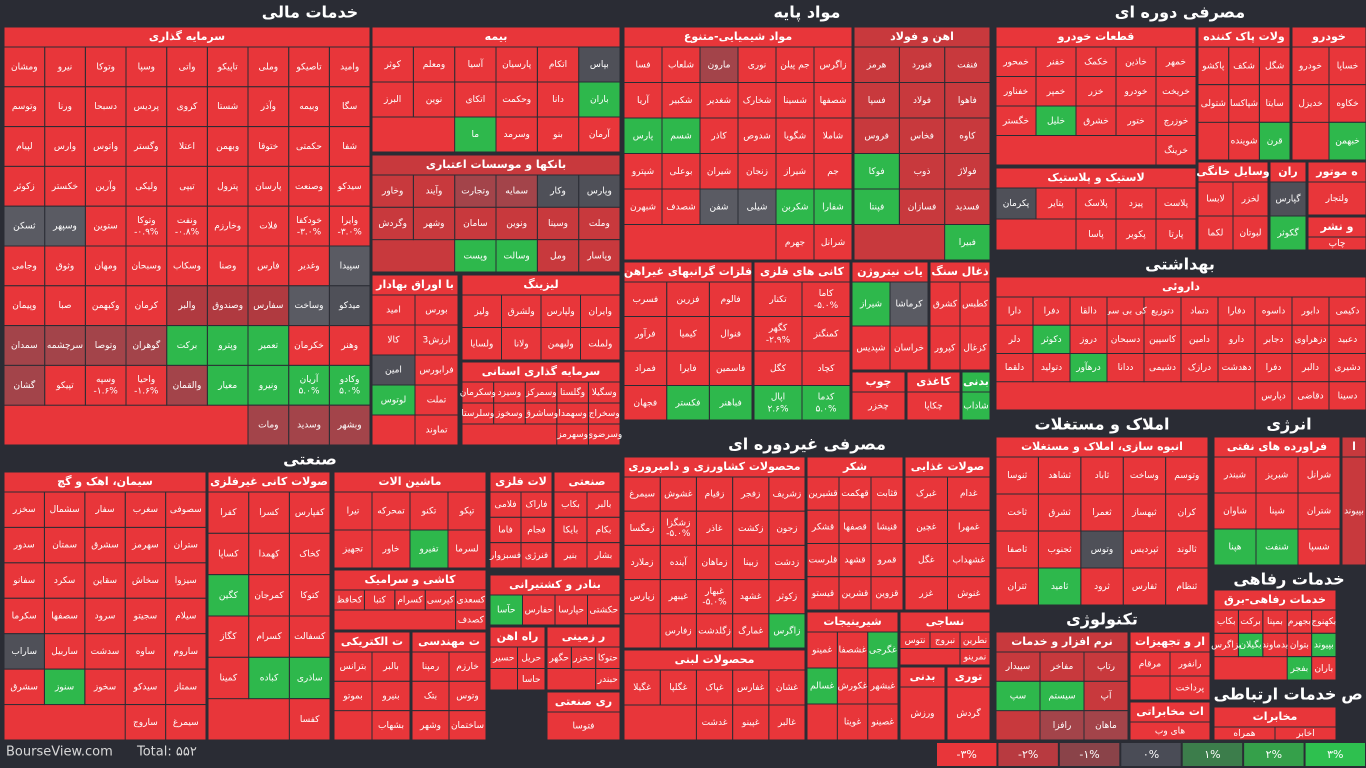 The image size is (1366, 768). Describe the element at coordinates (539, 611) in the screenshot. I see `tile-label: حفارس` at that location.